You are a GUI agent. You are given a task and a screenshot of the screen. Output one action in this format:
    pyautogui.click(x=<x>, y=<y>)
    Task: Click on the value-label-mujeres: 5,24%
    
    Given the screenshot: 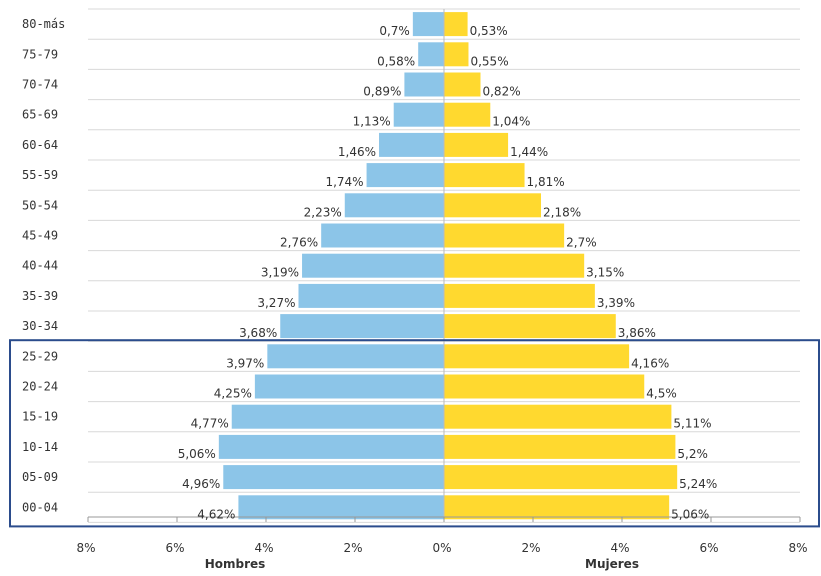 What is the action you would take?
    pyautogui.click(x=698, y=484)
    